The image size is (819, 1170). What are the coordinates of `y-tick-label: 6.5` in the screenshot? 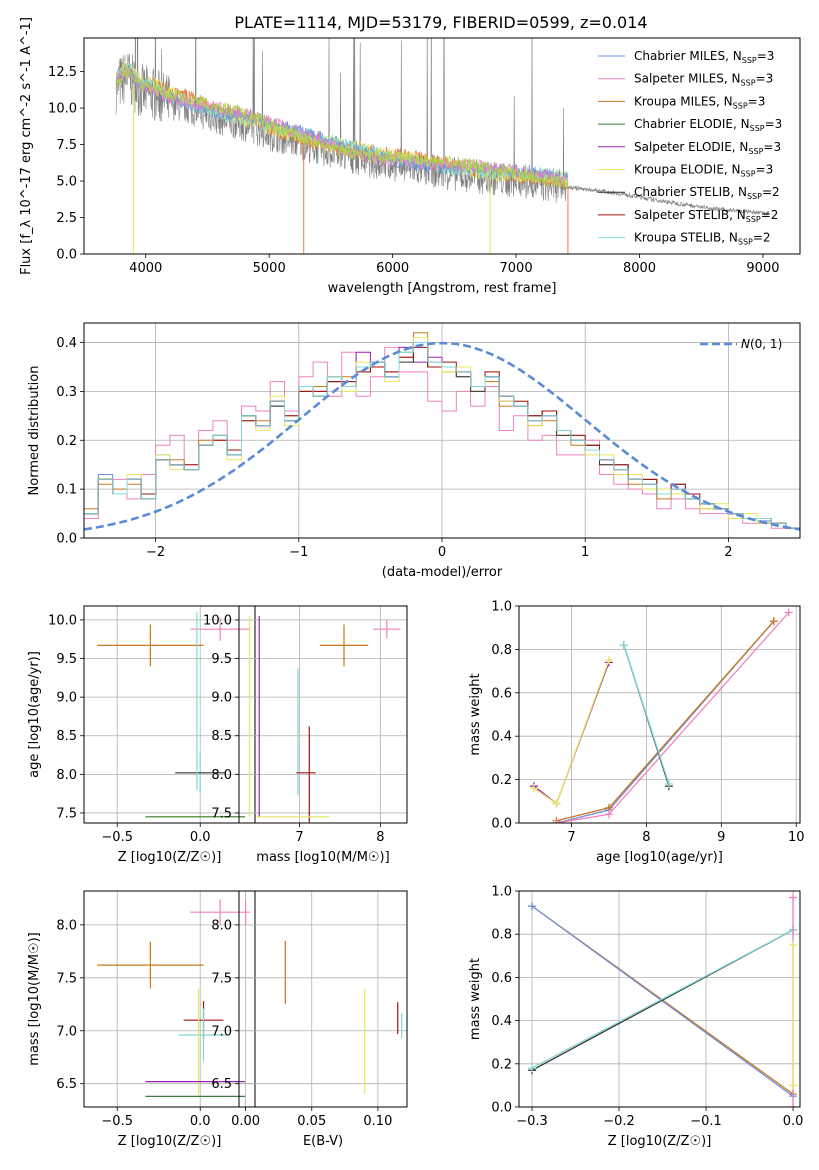 It's located at (66, 1084).